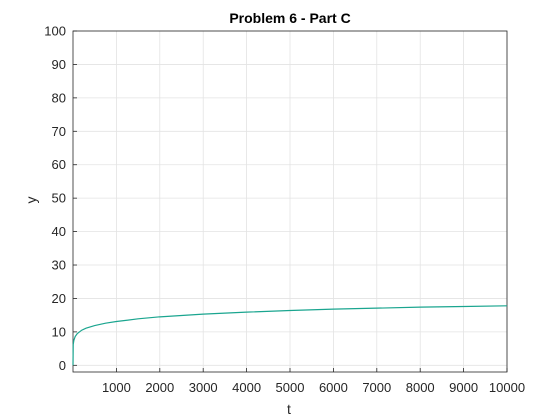 The height and width of the screenshot is (420, 560). What do you see at coordinates (59, 64) in the screenshot?
I see `y-tick-label: 90` at bounding box center [59, 64].